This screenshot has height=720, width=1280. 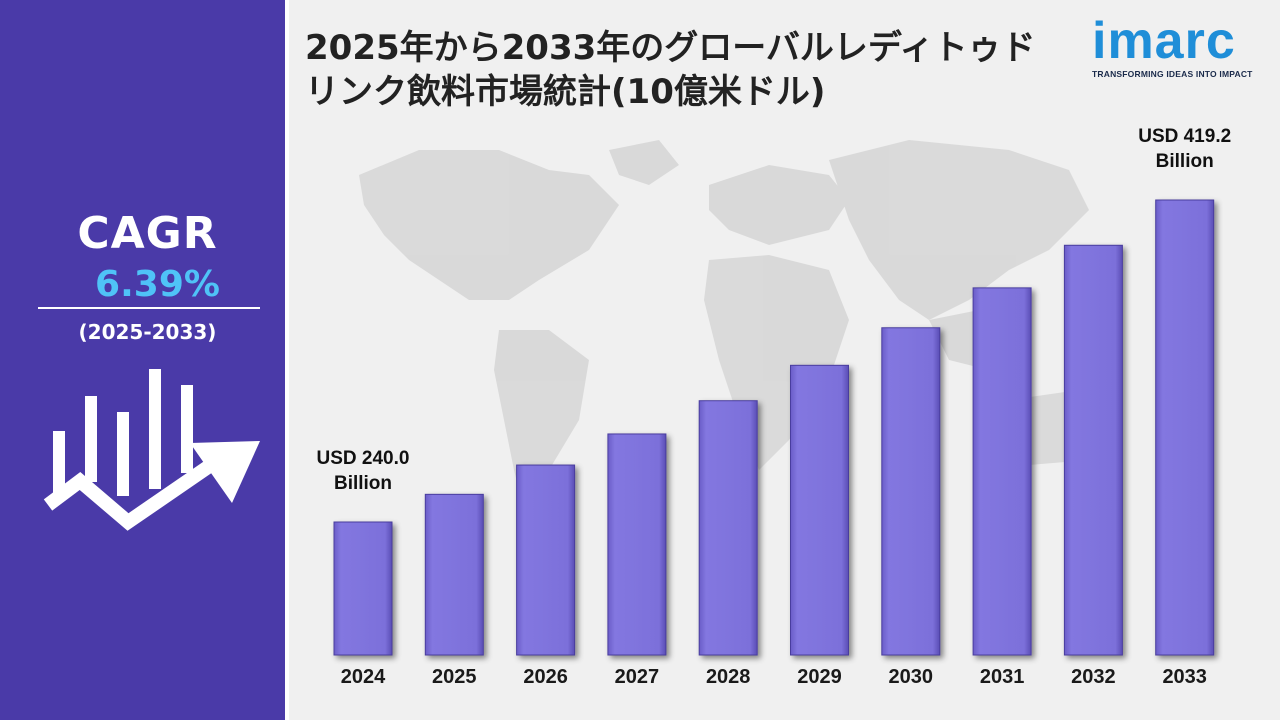 I want to click on cagr-divider, so click(x=149, y=308).